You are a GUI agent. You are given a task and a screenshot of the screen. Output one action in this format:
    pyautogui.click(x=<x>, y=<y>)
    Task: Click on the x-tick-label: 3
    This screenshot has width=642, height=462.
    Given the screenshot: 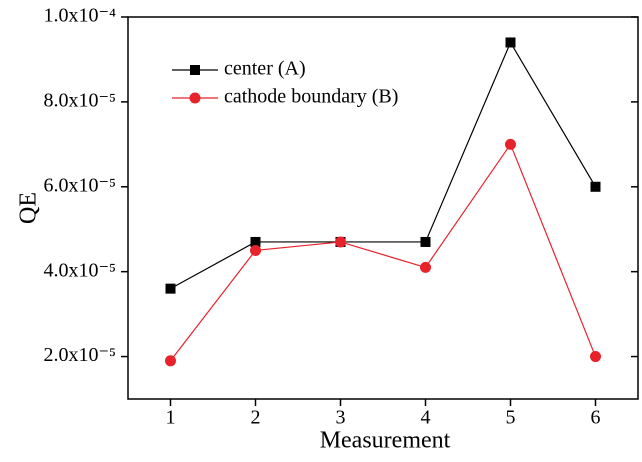 What is the action you would take?
    pyautogui.click(x=341, y=418)
    